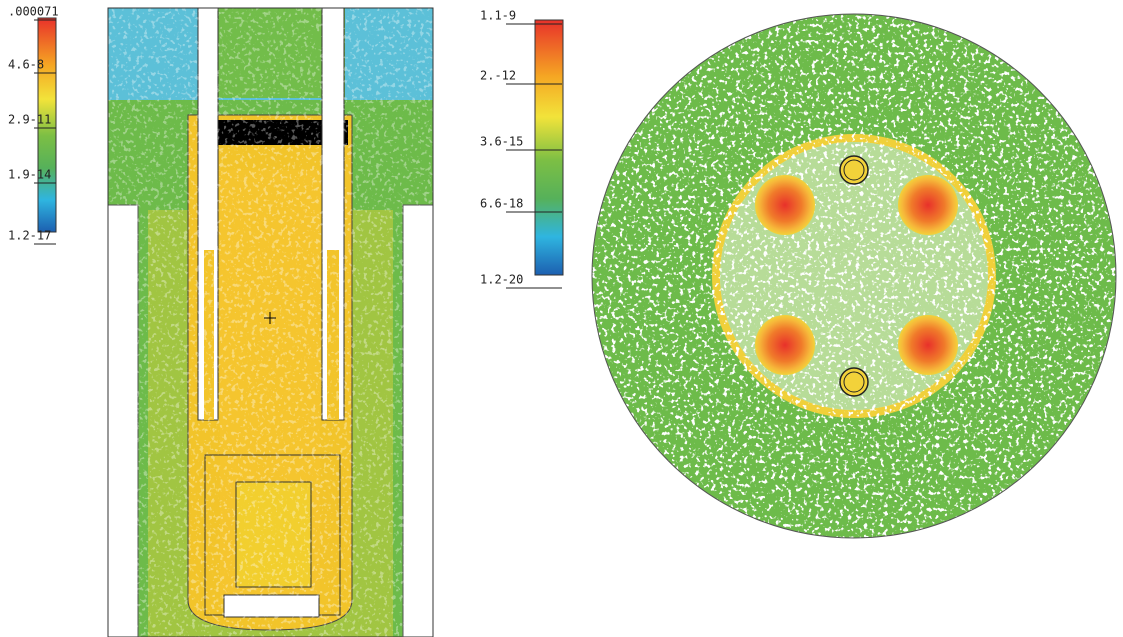 The image size is (1123, 637). I want to click on colorbar-label: 1.2-17, so click(29, 236).